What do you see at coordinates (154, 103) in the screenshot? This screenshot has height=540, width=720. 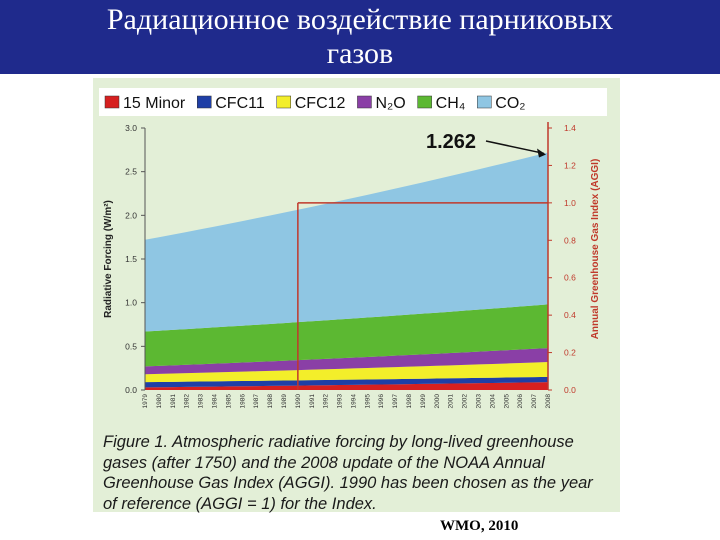 I see `legend-label-1: 15 Minor` at bounding box center [154, 103].